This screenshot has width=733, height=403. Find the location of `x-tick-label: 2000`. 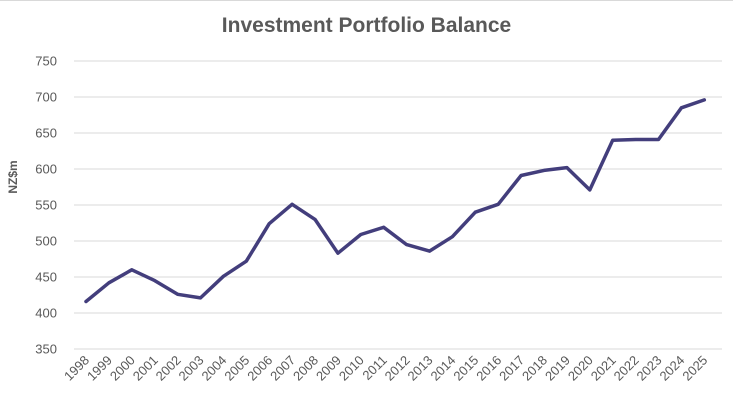

x-tick-label: 2000 is located at coordinates (122, 368).